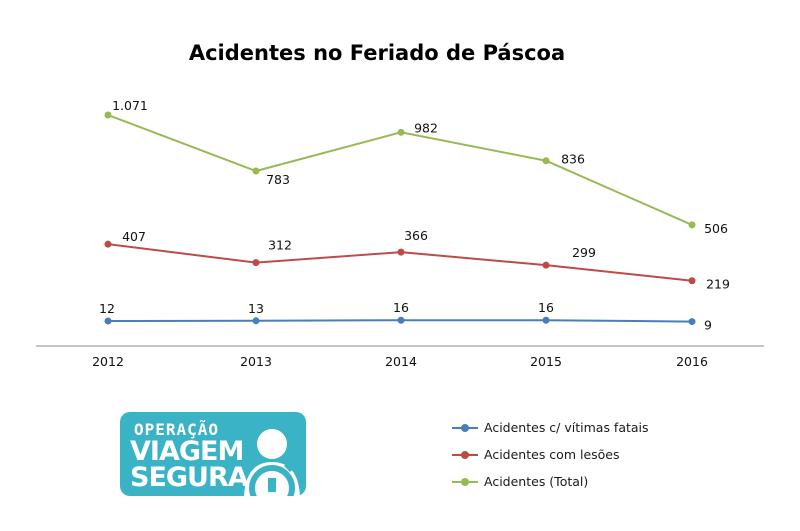 Image resolution: width=800 pixels, height=531 pixels. What do you see at coordinates (546, 361) in the screenshot?
I see `x-tick-label: 2015` at bounding box center [546, 361].